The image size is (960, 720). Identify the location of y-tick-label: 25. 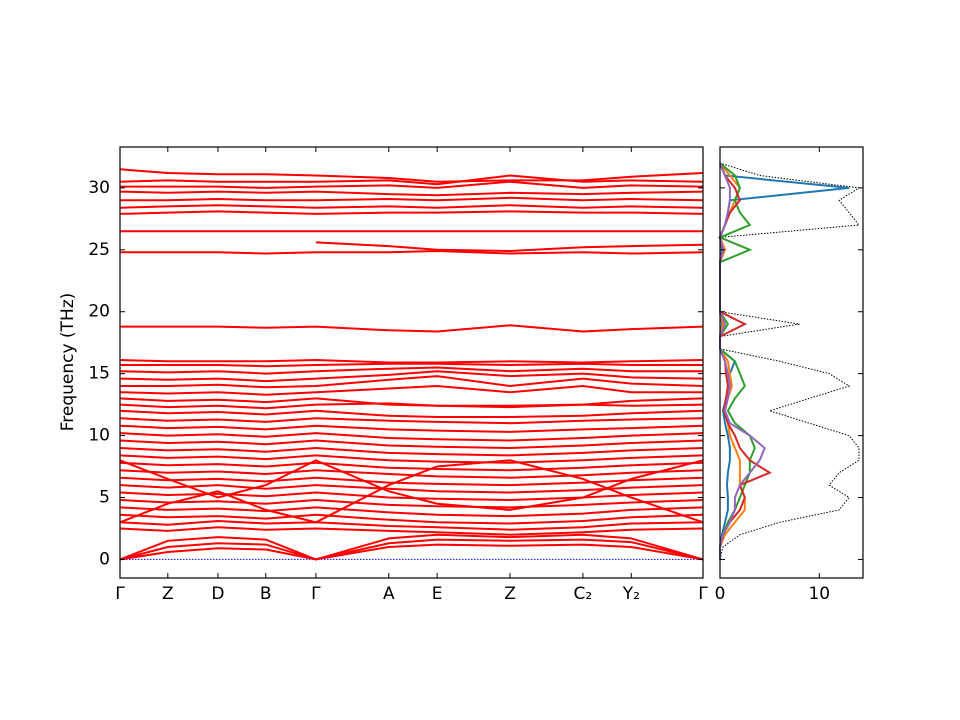
(99, 250).